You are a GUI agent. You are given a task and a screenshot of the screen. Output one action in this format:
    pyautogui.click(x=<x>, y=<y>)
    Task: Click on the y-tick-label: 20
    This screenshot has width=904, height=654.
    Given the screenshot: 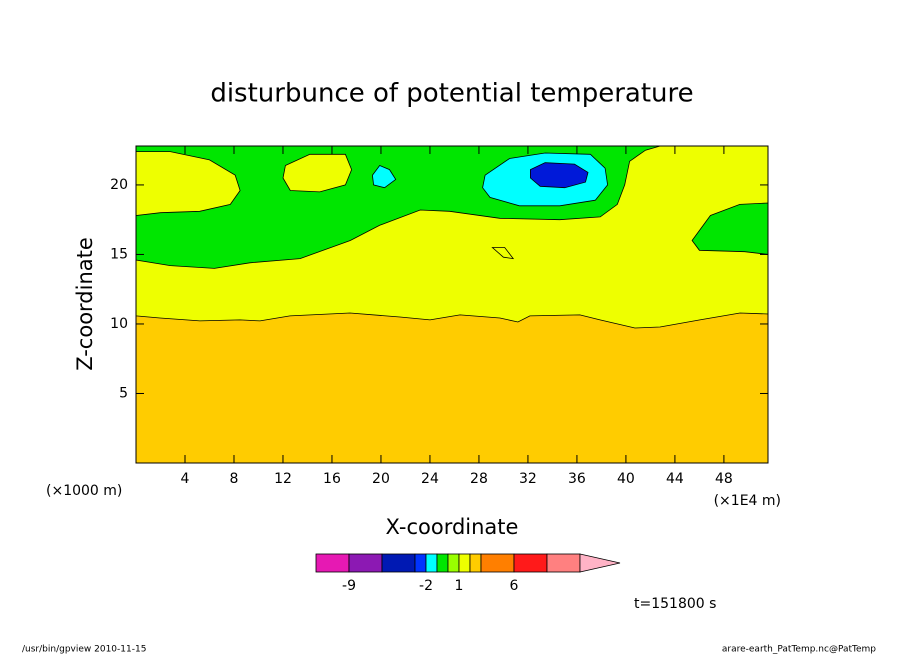 What is the action you would take?
    pyautogui.click(x=119, y=185)
    